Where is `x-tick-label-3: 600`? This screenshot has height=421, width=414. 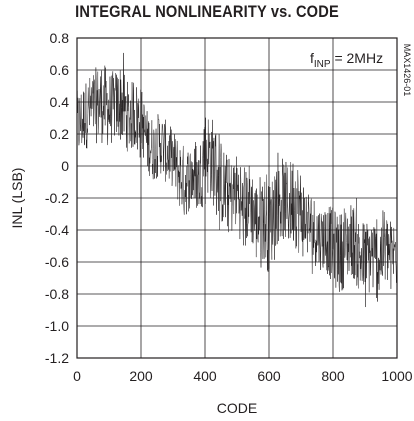
x-tick-label-3: 600 is located at coordinates (269, 376).